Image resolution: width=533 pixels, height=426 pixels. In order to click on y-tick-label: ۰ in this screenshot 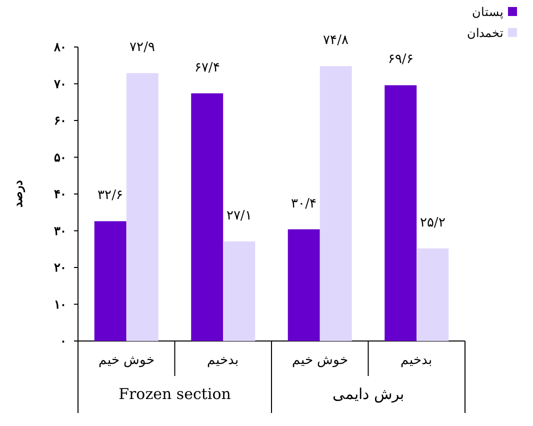, I will do `click(63, 341)`.